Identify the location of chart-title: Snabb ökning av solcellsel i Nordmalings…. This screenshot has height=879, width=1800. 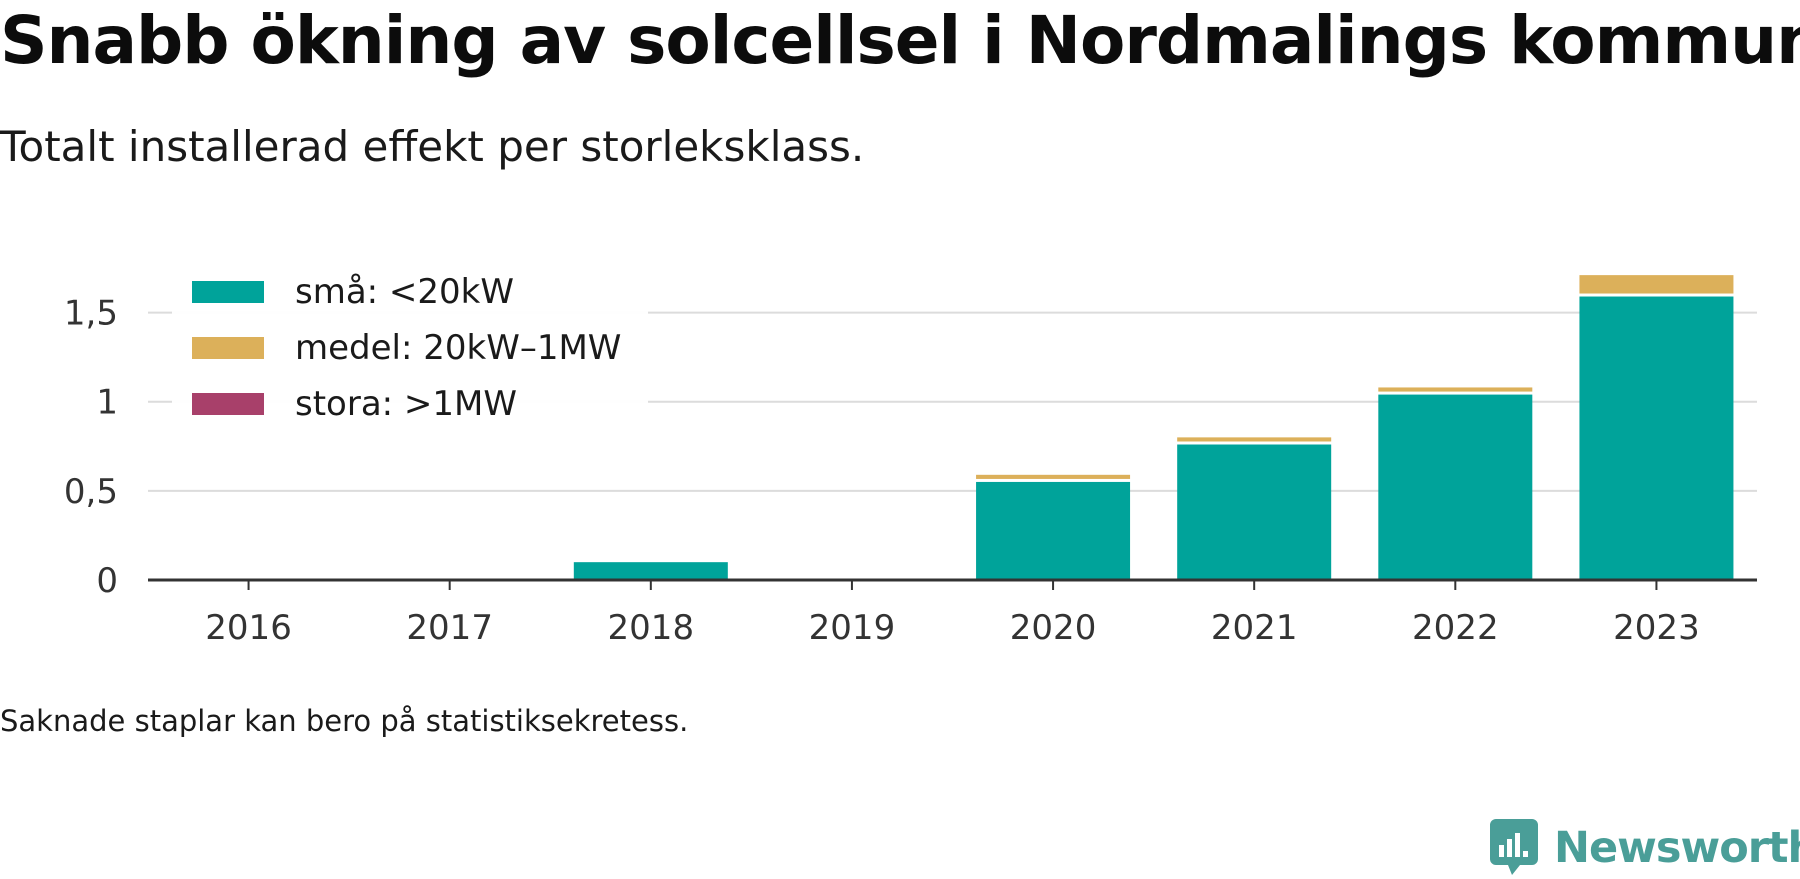
(900, 40).